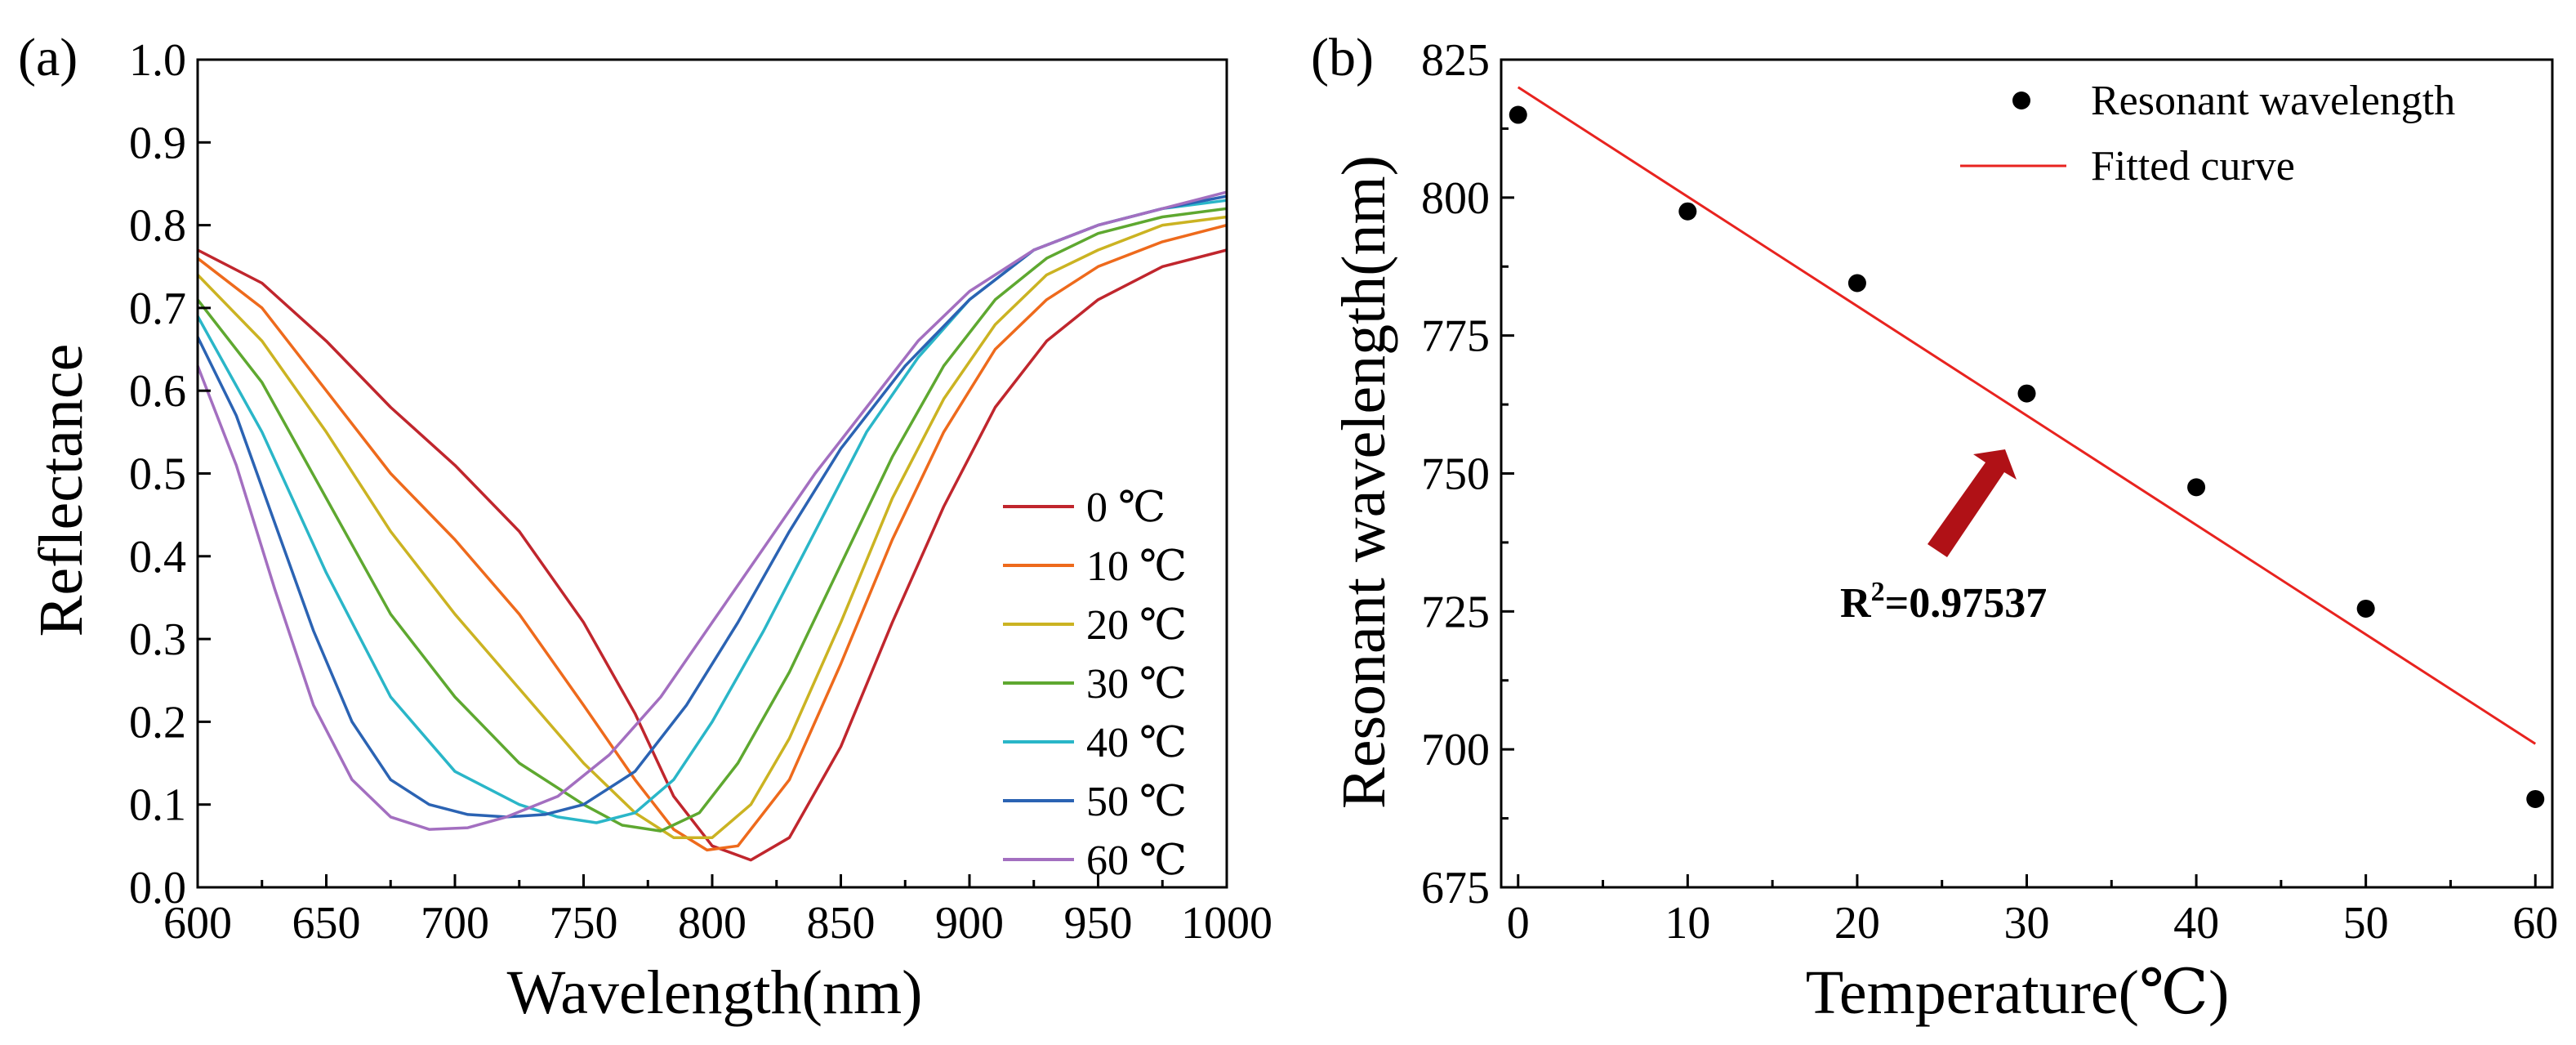 Image resolution: width=2576 pixels, height=1045 pixels. What do you see at coordinates (1136, 861) in the screenshot?
I see `legend-label: 60 ℃` at bounding box center [1136, 861].